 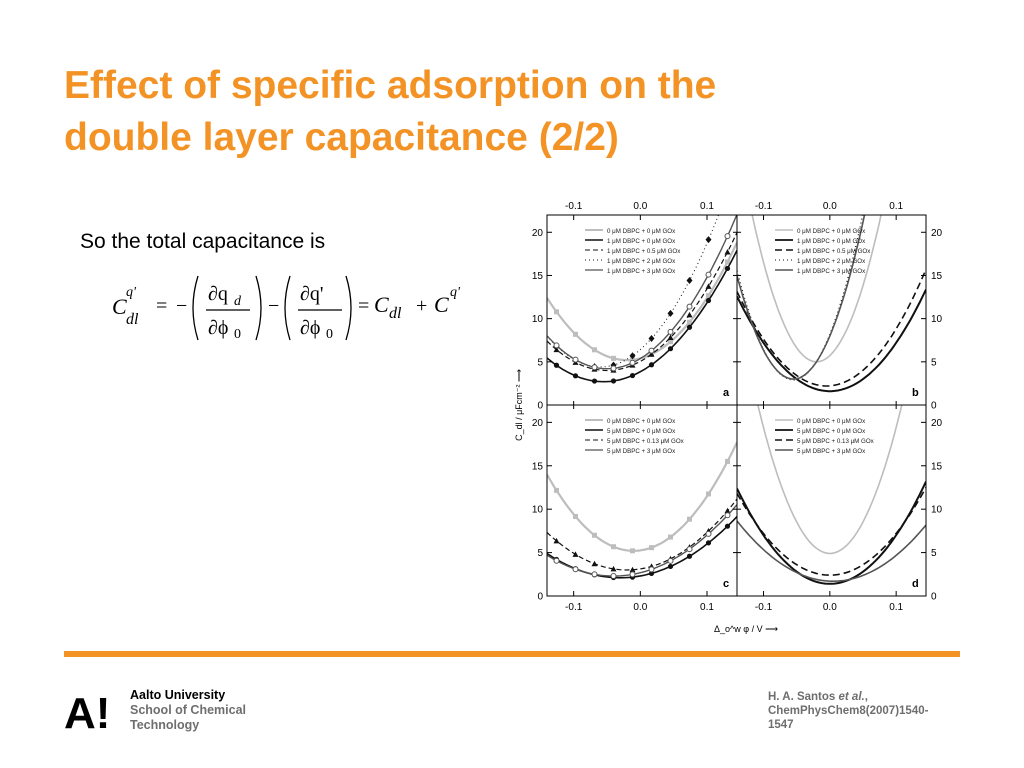 What do you see at coordinates (519, 405) in the screenshot?
I see `y-axis-label: C_dl / μFcm⁻² ⟶` at bounding box center [519, 405].